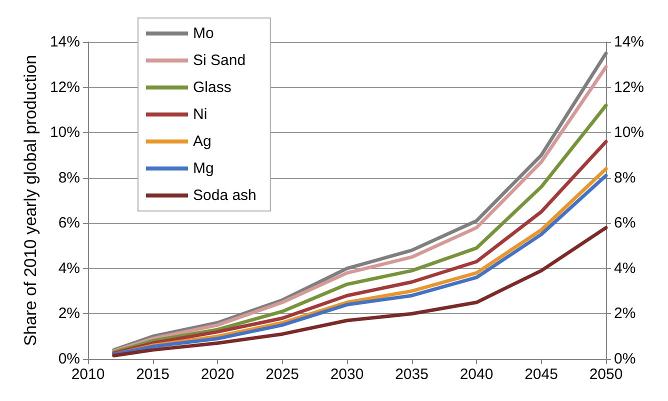  I want to click on y-tick-label: 10%, so click(65, 133).